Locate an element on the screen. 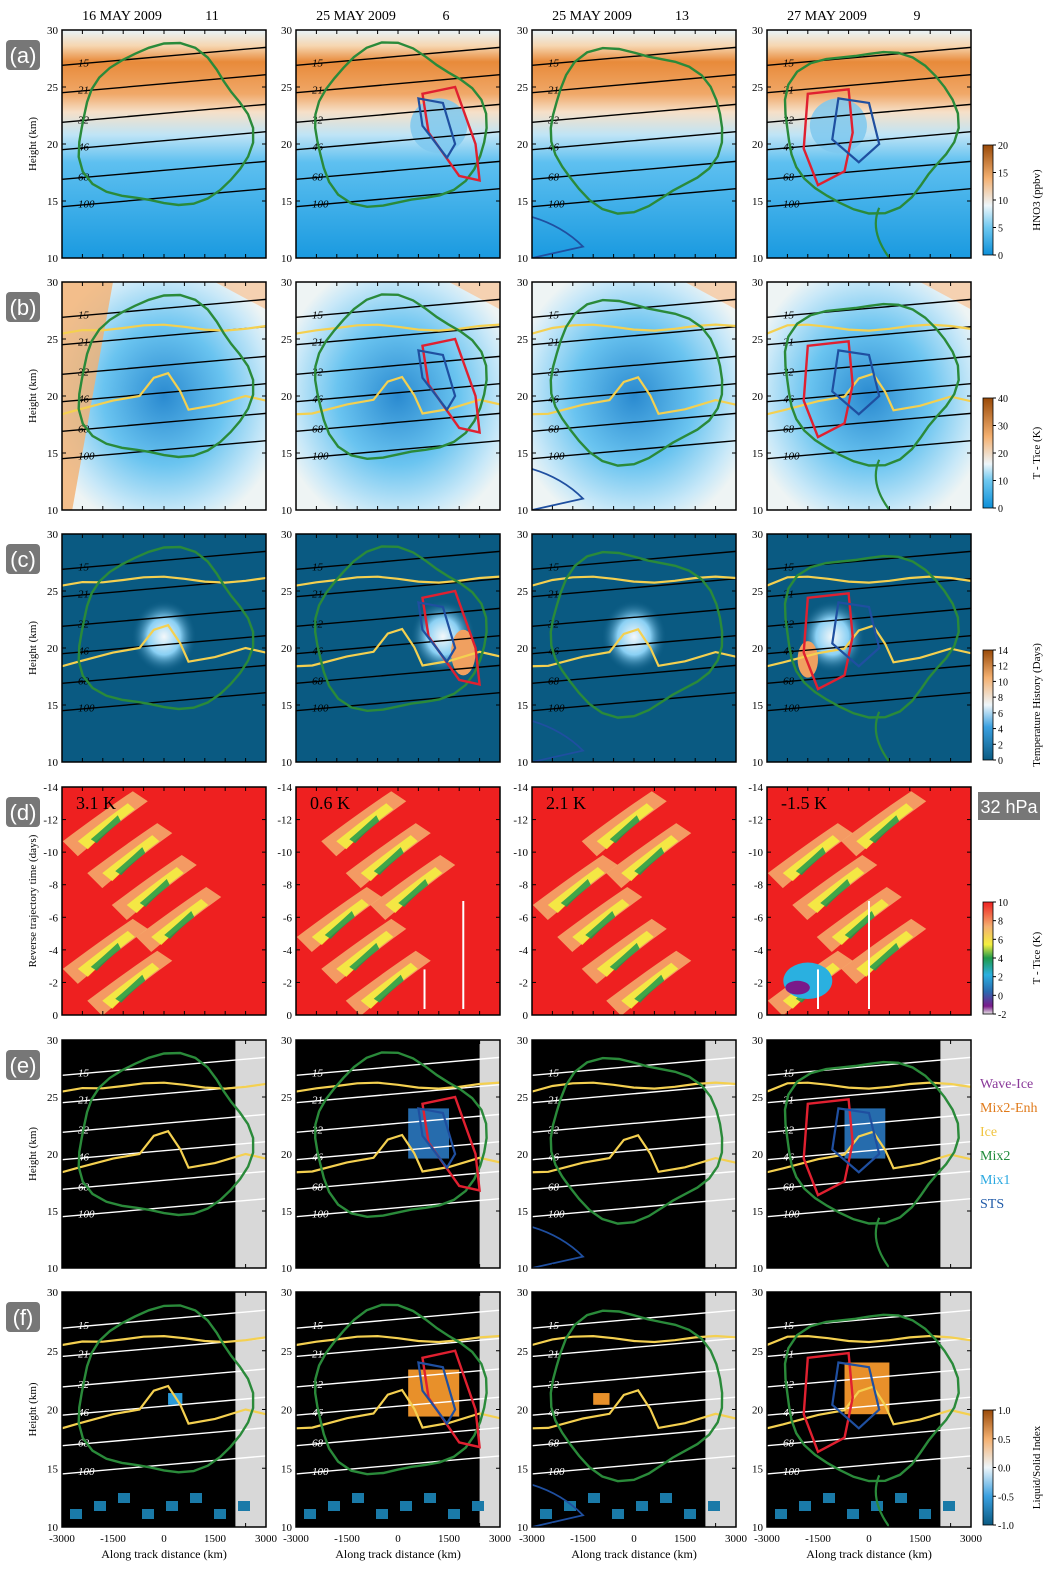 The image size is (1049, 1577). y-axis-label: Height (km) is located at coordinates (33, 144).